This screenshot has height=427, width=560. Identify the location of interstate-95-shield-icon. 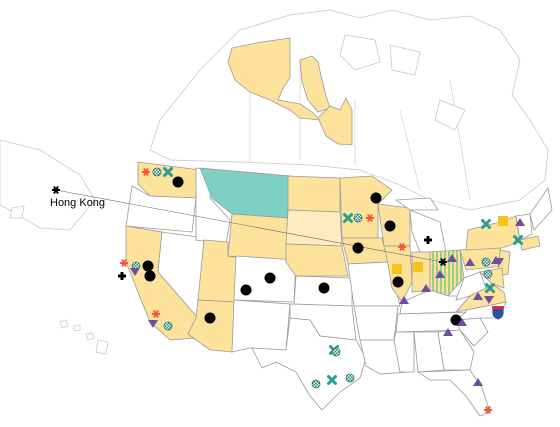
(498, 313).